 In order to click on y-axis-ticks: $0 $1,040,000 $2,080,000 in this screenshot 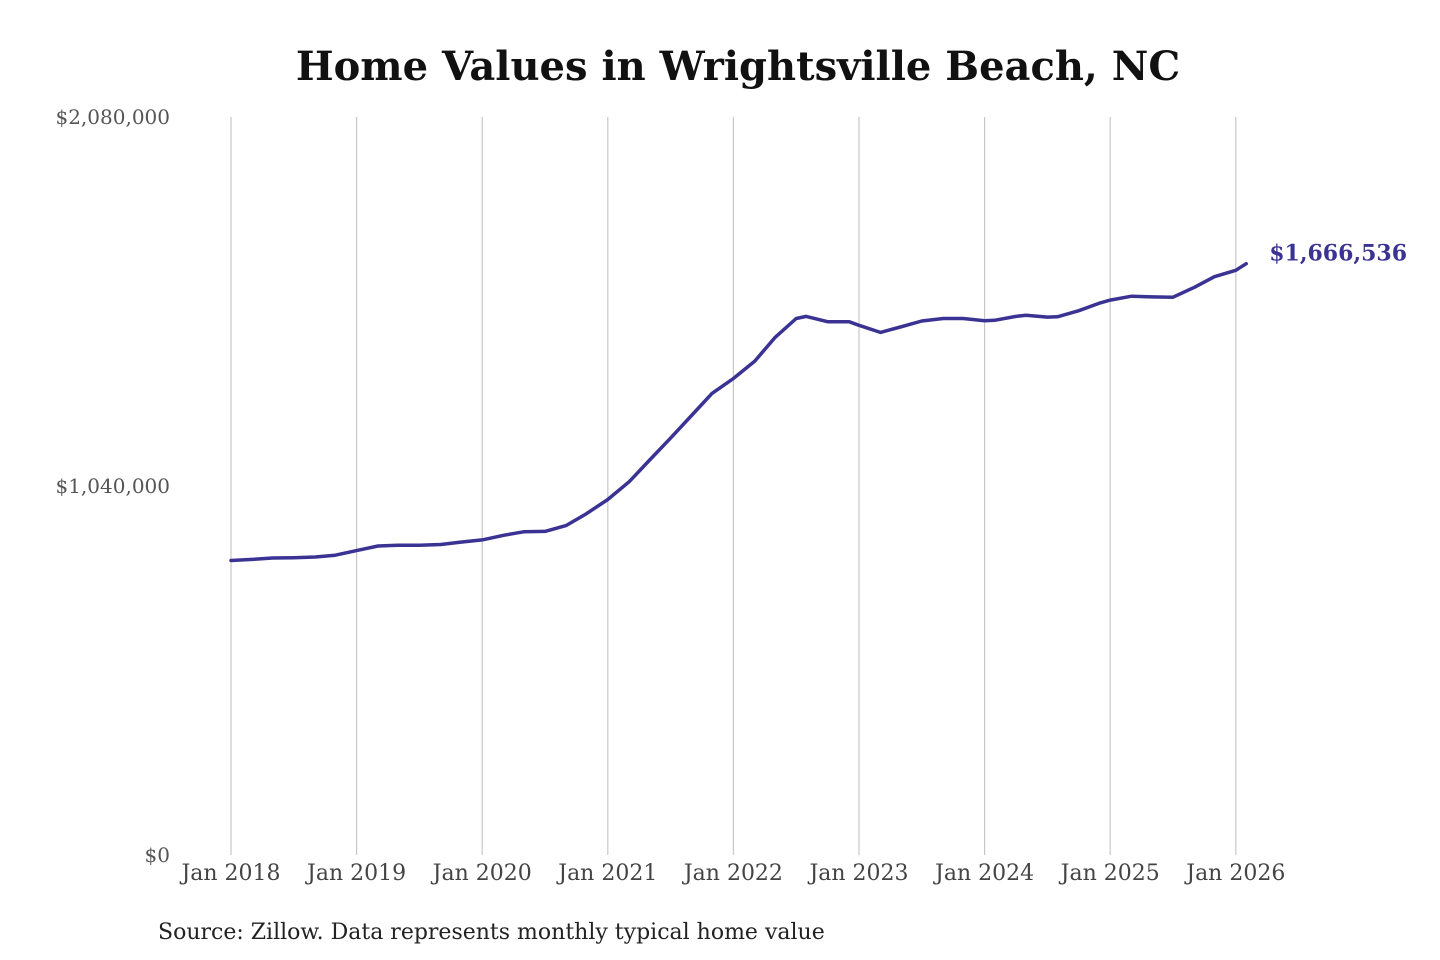, I will do `click(112, 486)`.